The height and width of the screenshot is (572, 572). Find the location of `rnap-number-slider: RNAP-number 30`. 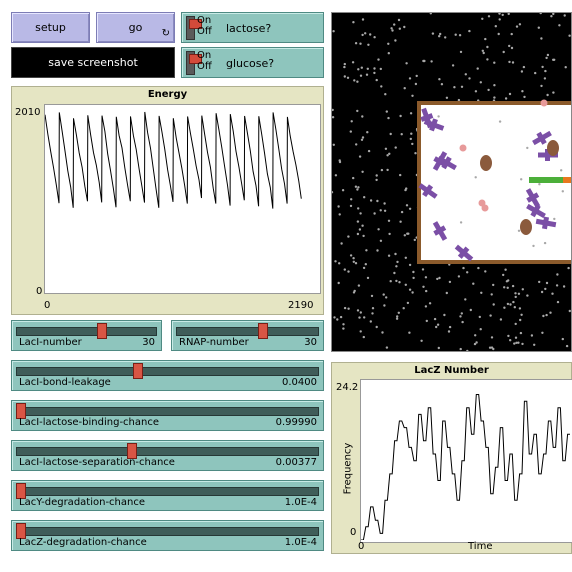

rnap-number-slider: RNAP-number 30 is located at coordinates (247, 335).